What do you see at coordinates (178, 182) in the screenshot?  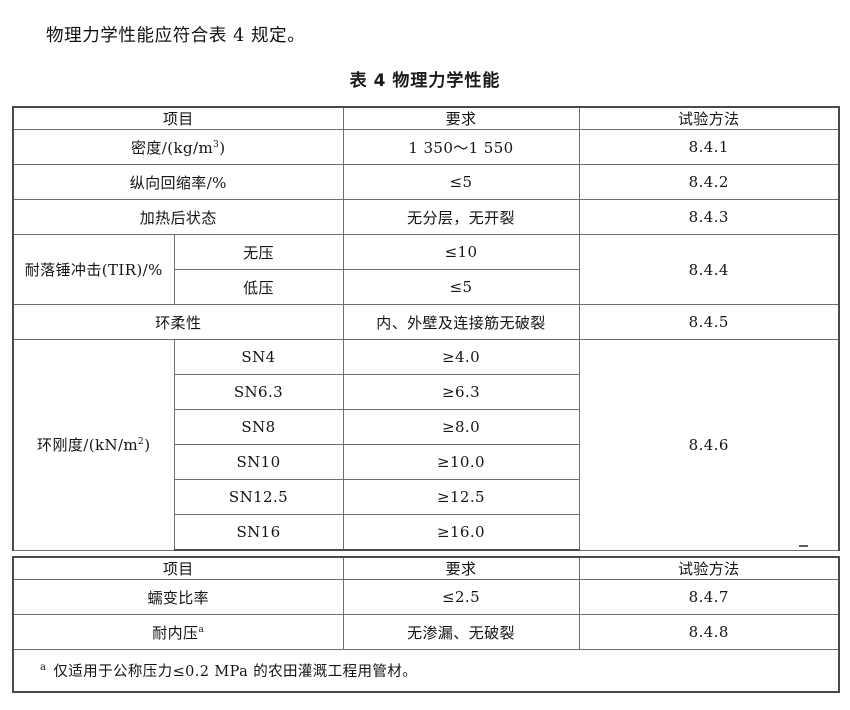 I see `cell-item-shrinkage: 纵向回缩率/%` at bounding box center [178, 182].